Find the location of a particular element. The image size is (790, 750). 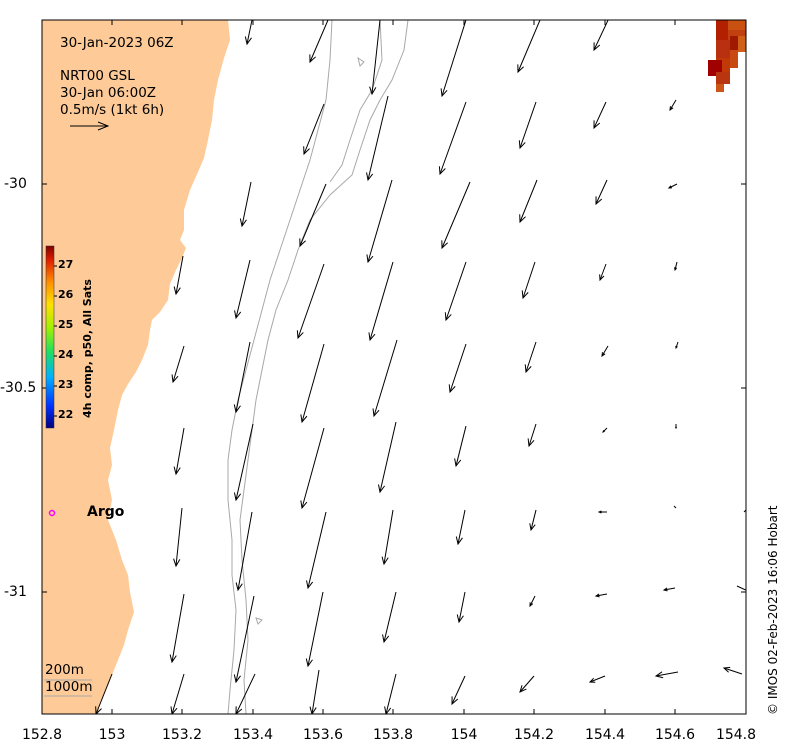

y-tick-label: -30 is located at coordinates (15, 184).